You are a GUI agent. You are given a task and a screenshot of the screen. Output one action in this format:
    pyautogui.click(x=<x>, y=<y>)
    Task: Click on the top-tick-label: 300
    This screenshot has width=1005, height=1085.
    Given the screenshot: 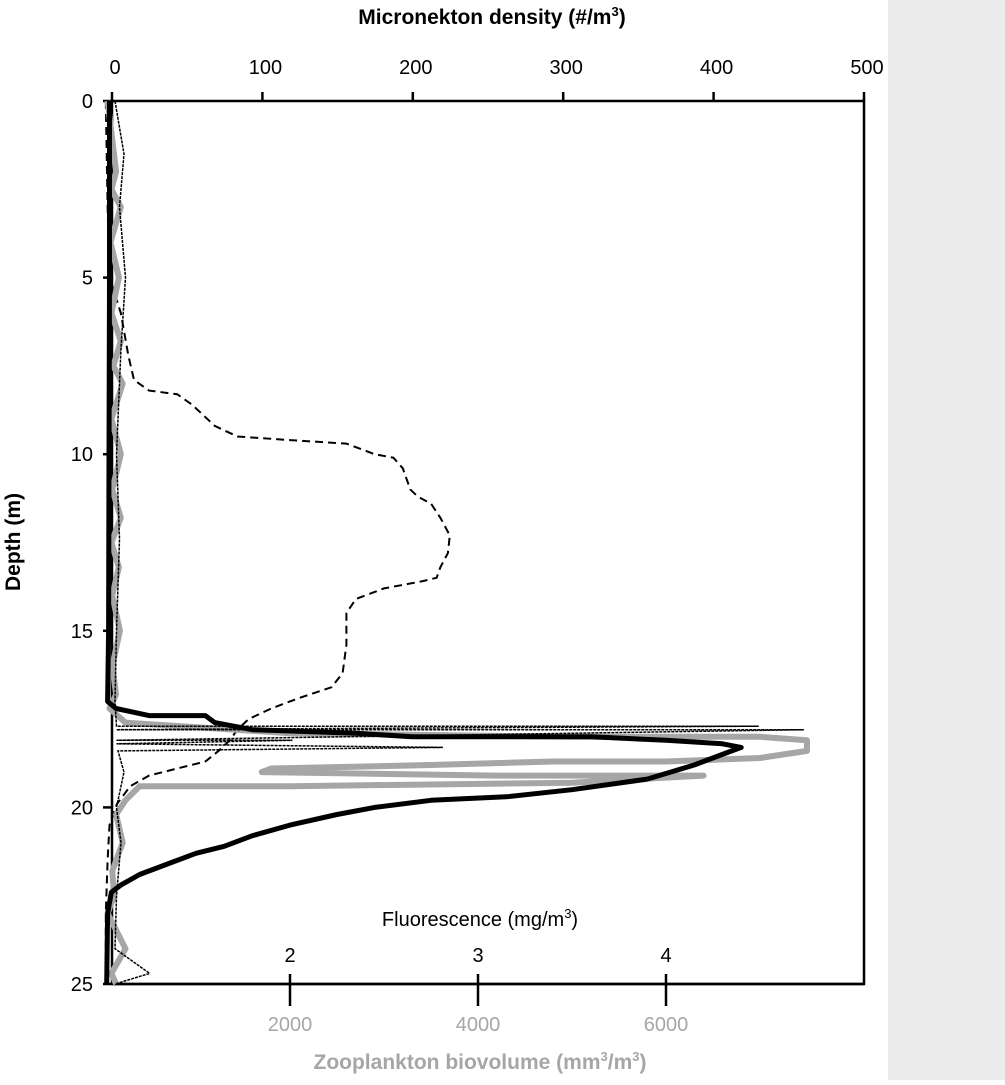 What is the action you would take?
    pyautogui.click(x=566, y=68)
    